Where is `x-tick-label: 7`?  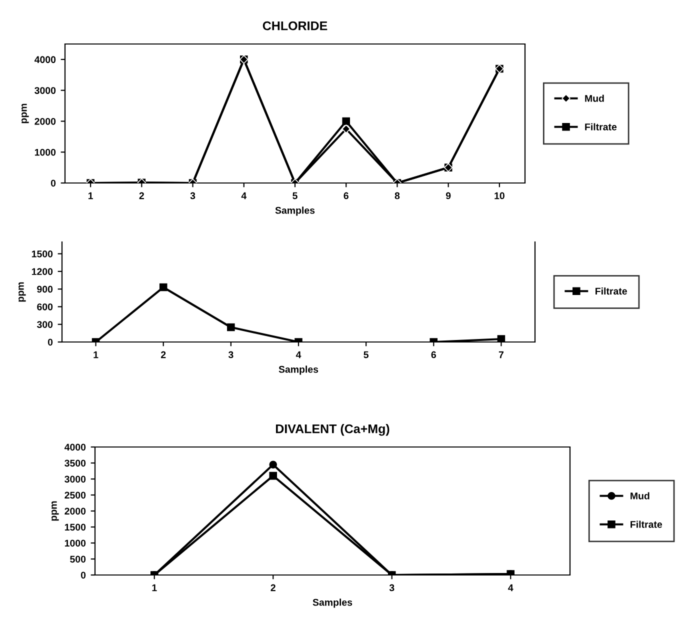
x-tick-label: 7 is located at coordinates (501, 354).